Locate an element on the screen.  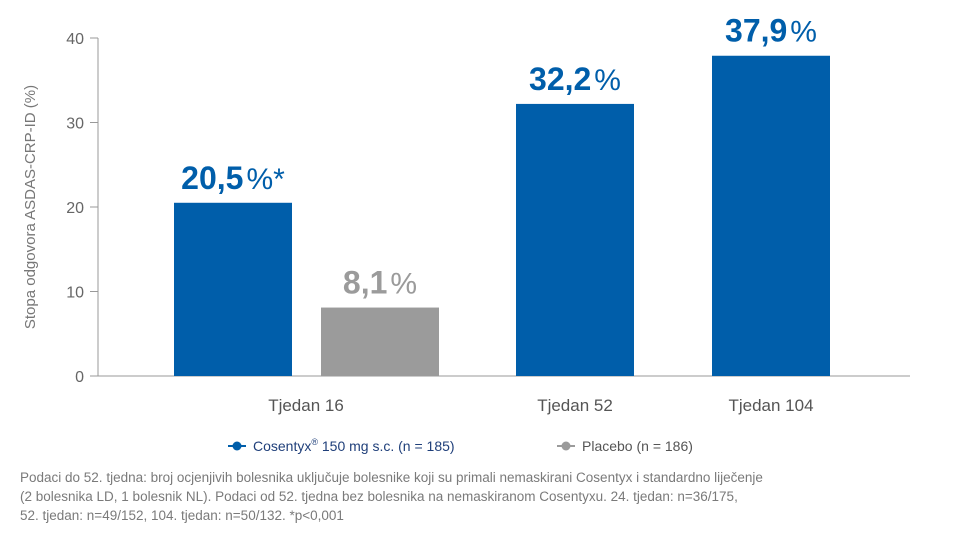
legend-label-cosentyx: Cosentyx® 150 mg s.c. (n = 185) is located at coordinates (354, 445).